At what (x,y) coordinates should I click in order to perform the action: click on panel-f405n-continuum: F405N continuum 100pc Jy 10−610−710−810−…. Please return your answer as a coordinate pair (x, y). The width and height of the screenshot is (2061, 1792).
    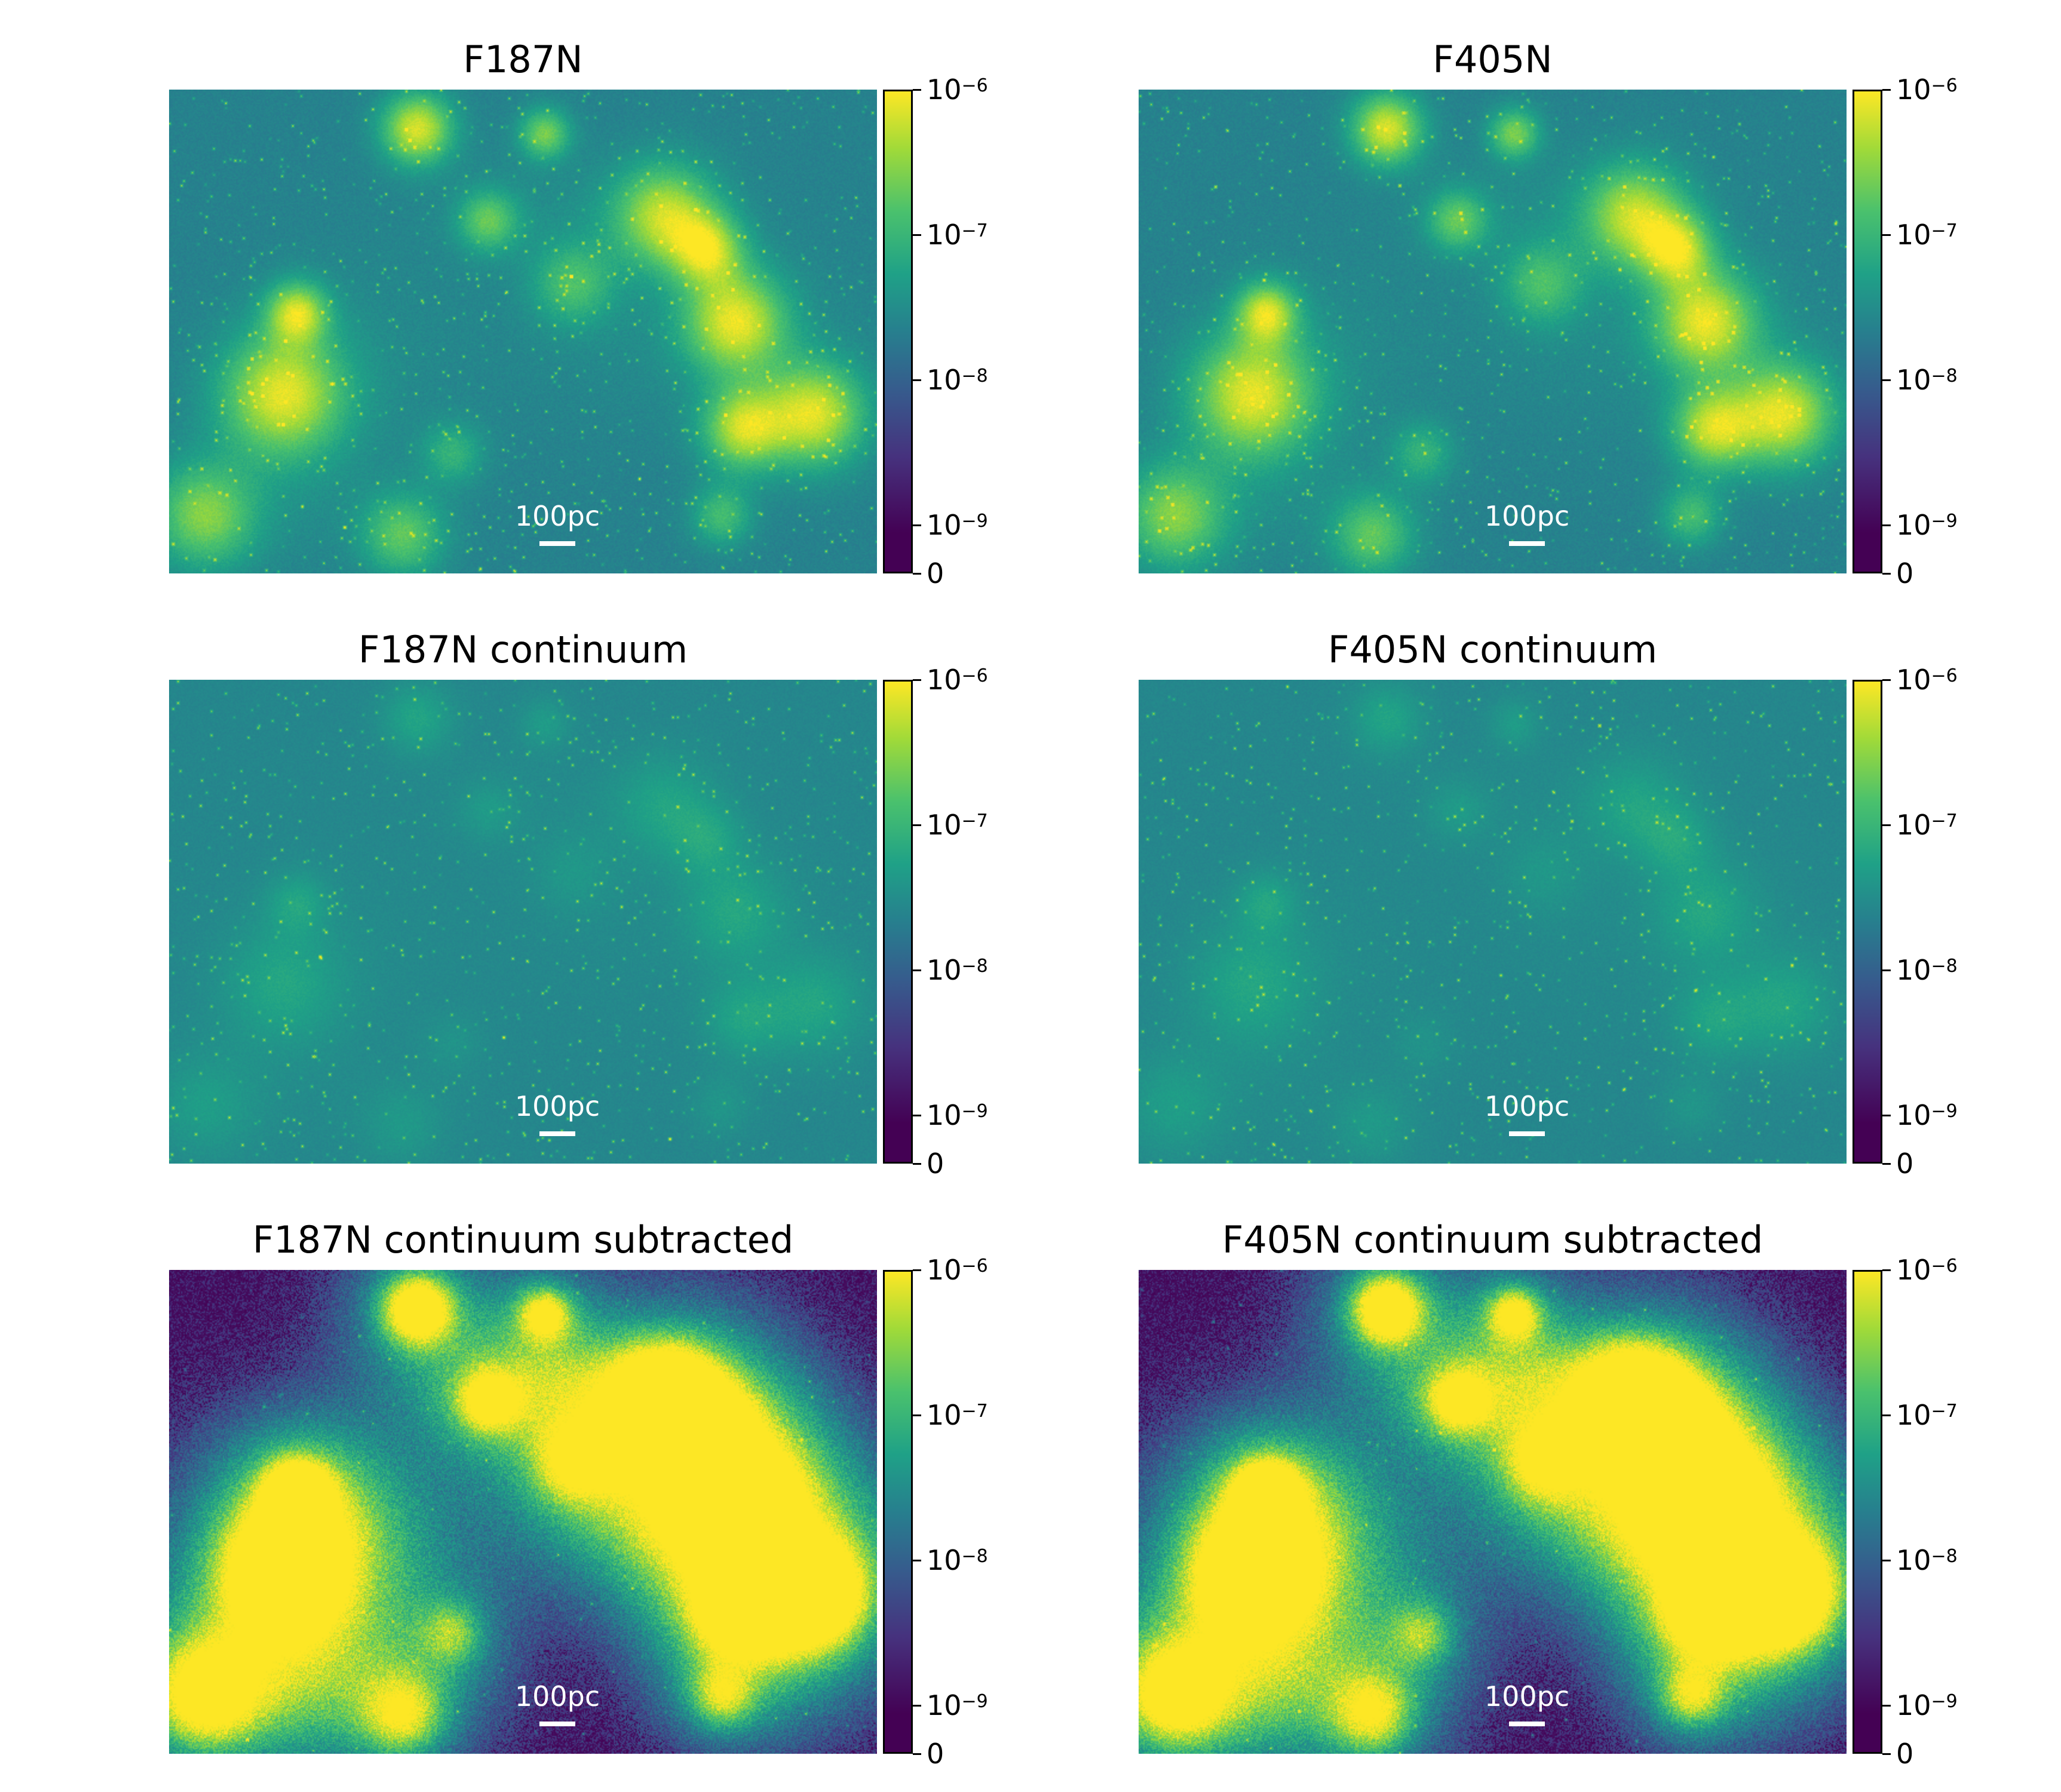
    Looking at the image, I should click on (1600, 903).